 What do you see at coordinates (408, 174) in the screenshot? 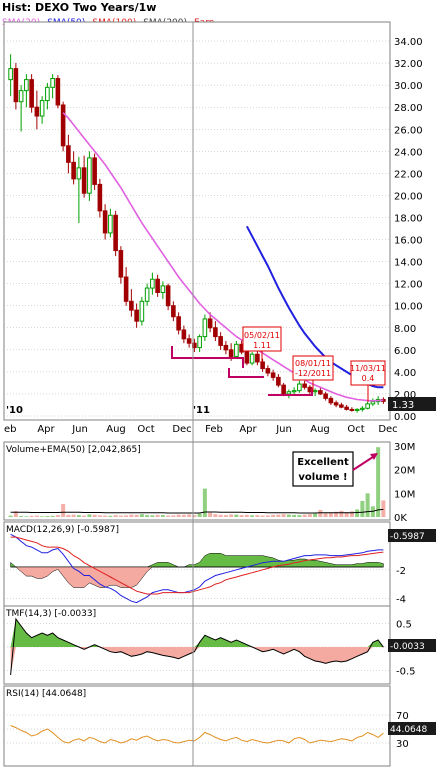
I see `price-y-tick-6: 22.00` at bounding box center [408, 174].